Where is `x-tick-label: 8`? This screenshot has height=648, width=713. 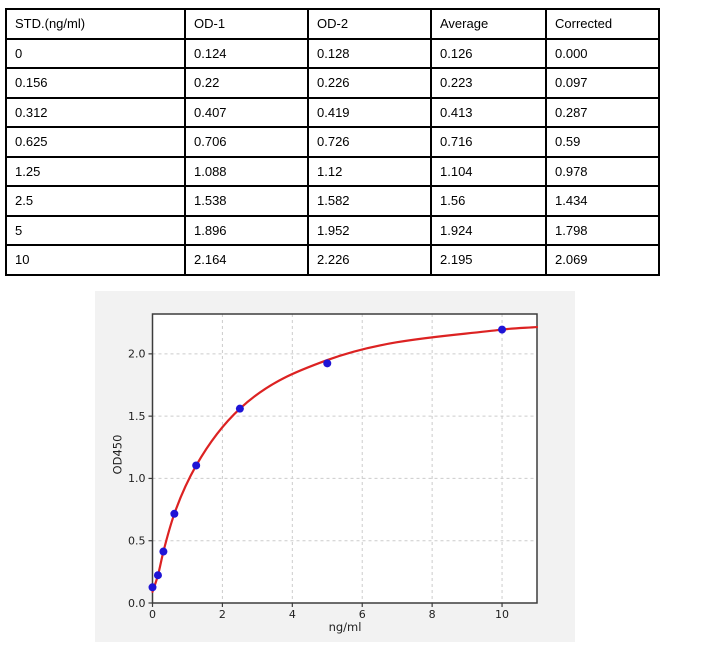
x-tick-label: 8 is located at coordinates (432, 614).